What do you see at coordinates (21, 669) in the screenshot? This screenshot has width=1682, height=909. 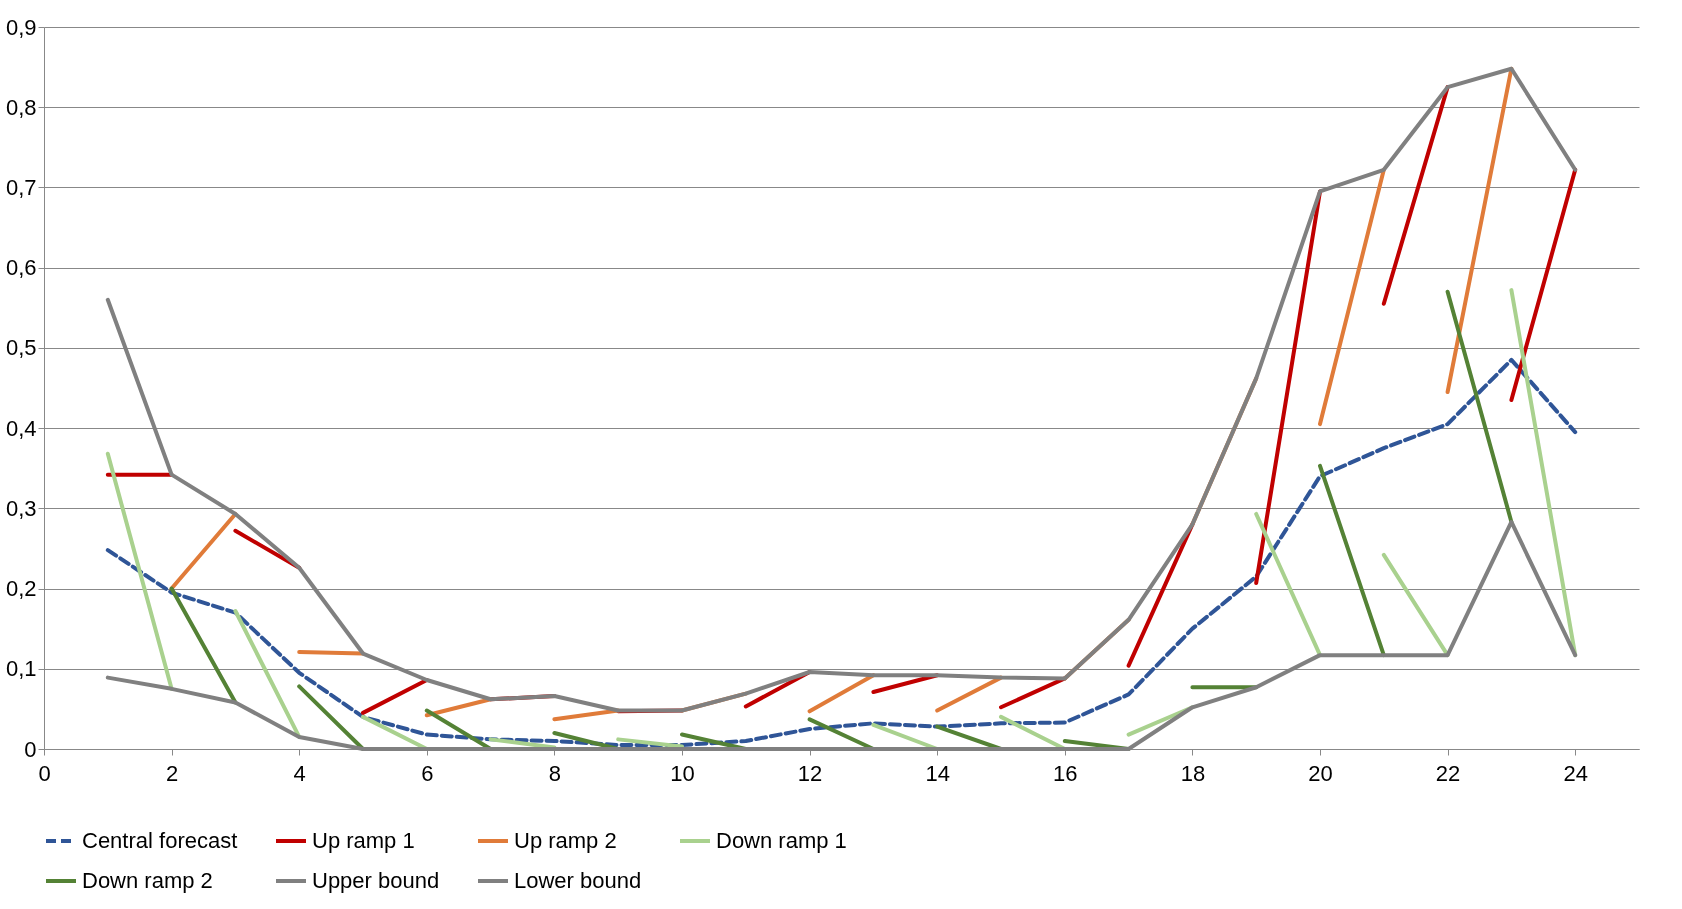 I see `y-tick-label: 0,1` at bounding box center [21, 669].